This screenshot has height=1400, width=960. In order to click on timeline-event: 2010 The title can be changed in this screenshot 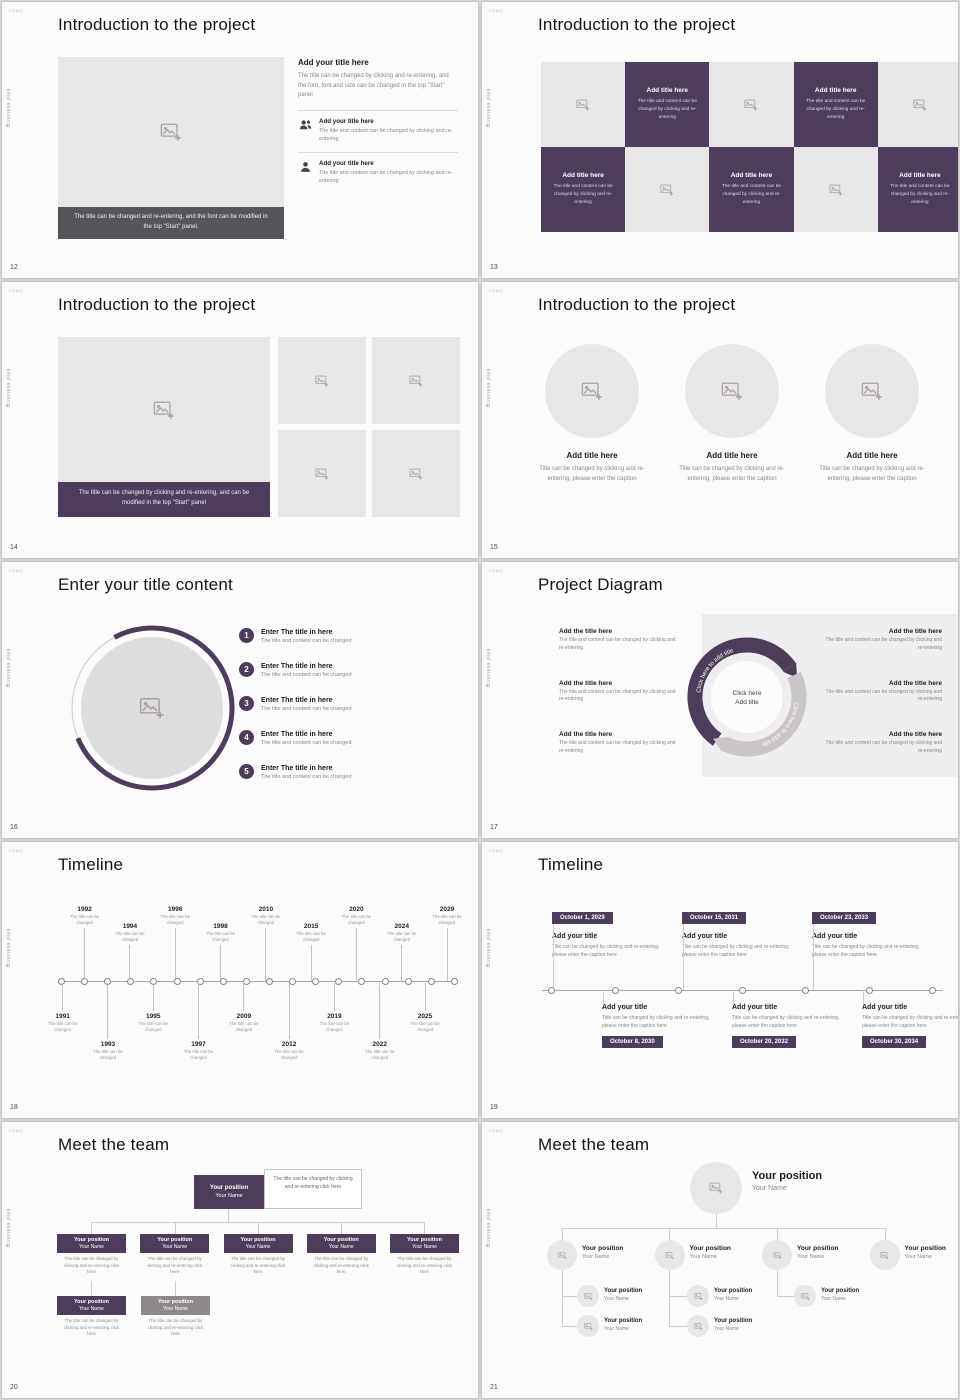, I will do `click(265, 943)`.